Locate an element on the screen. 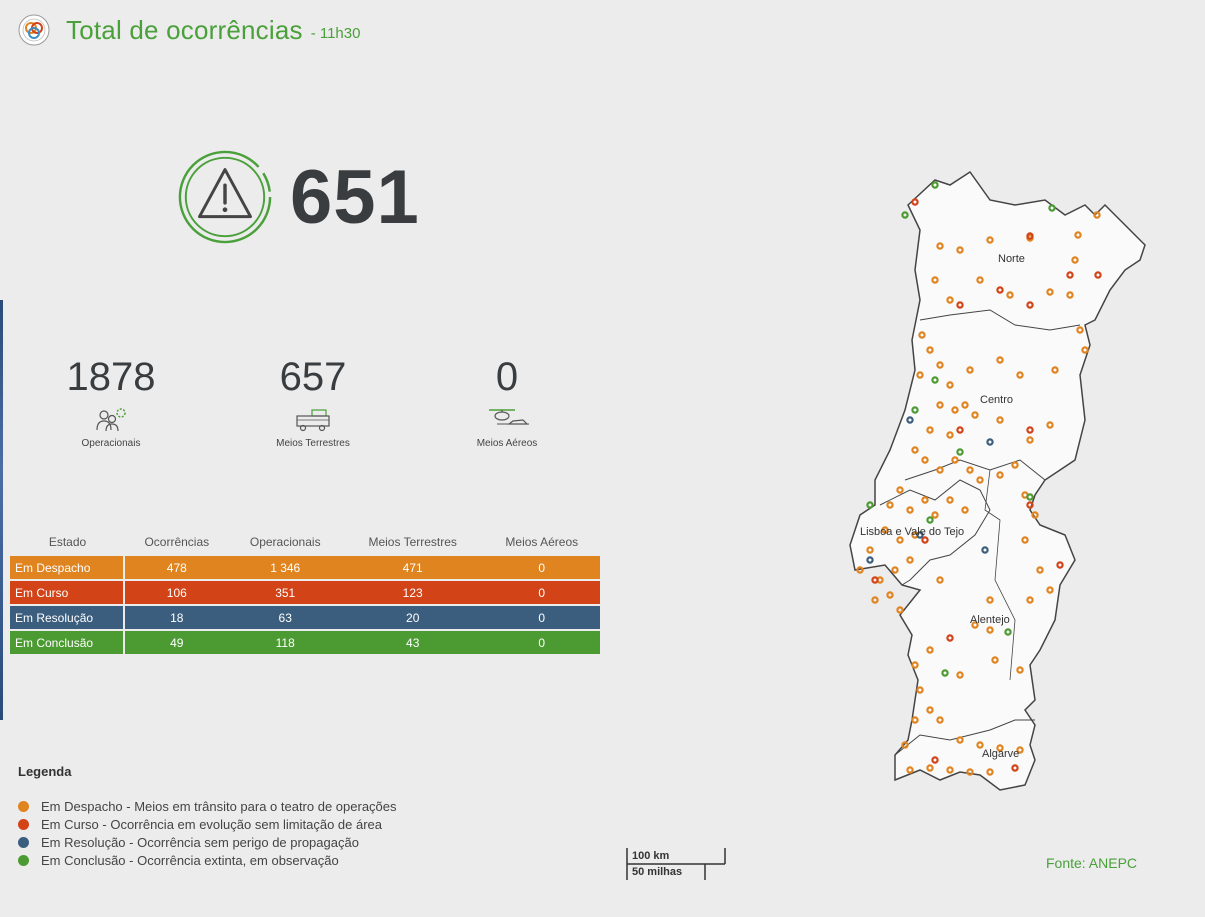  column-header-meios-terrestres: Meios Terrestres is located at coordinates (412, 542).